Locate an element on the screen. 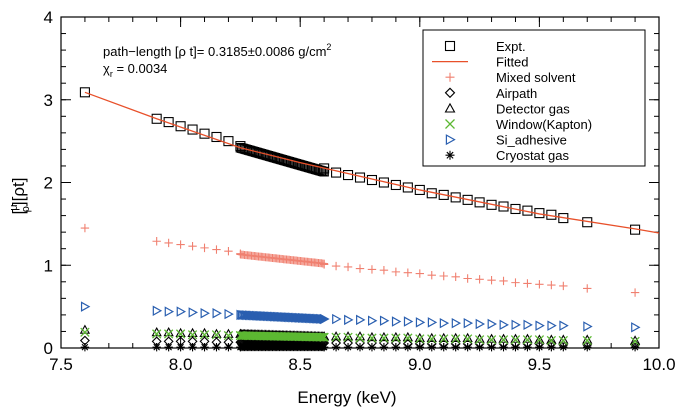 This screenshot has width=679, height=407. y-axis-label-rho: ρ is located at coordinates (26, 209).